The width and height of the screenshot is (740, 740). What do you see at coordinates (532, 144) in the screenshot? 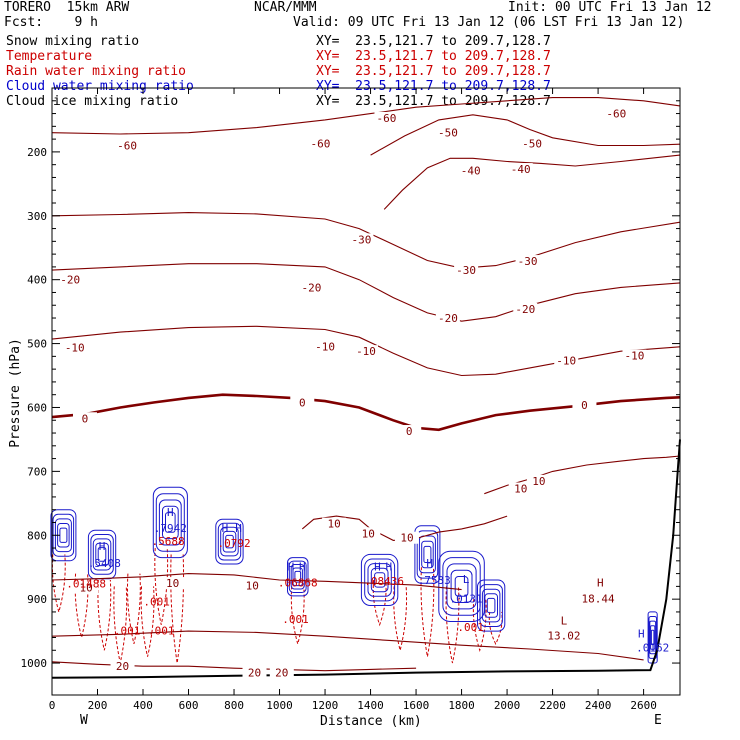
I see `temperature-contour-label: -50` at bounding box center [532, 144].